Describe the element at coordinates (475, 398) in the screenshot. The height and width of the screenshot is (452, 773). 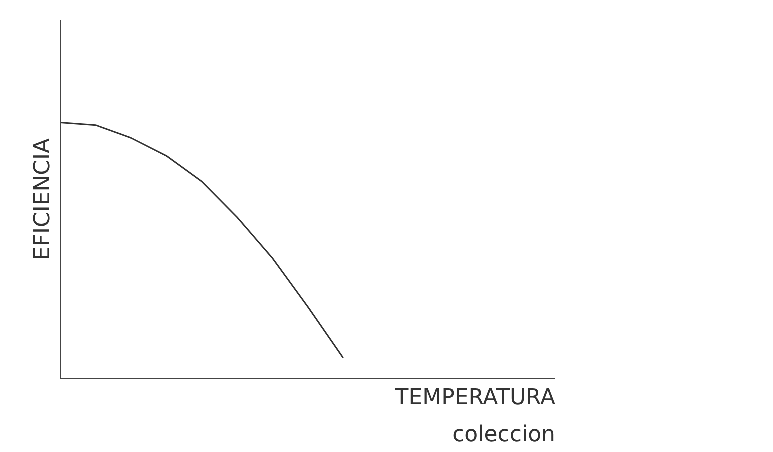
I see `x-axis-title: TEMPERATURA` at that location.